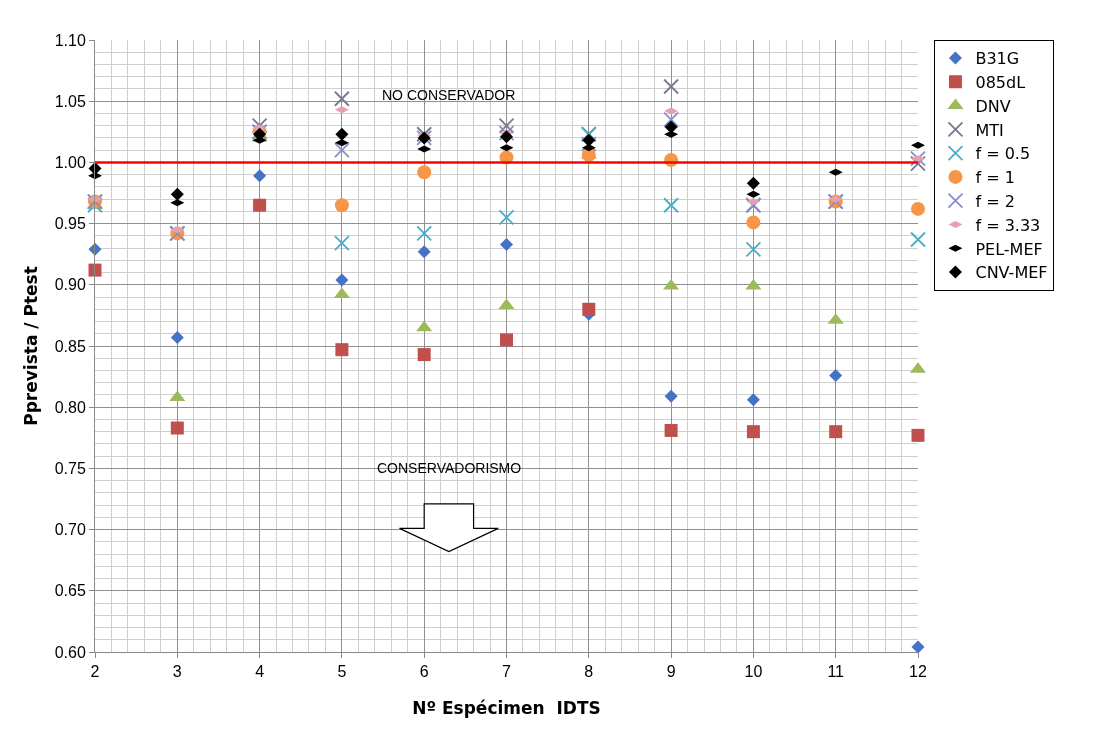  Describe the element at coordinates (342, 672) in the screenshot. I see `x-tick-label: 5` at that location.